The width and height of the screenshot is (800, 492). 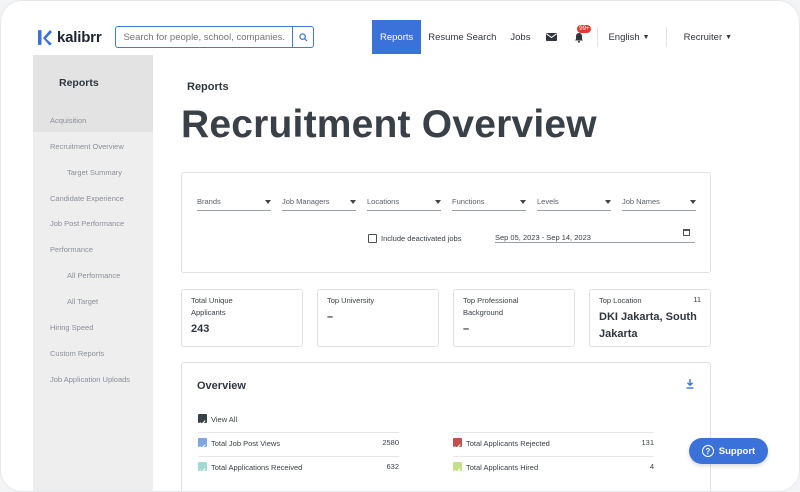 I want to click on chevron-down-icon: ▼, so click(x=729, y=37).